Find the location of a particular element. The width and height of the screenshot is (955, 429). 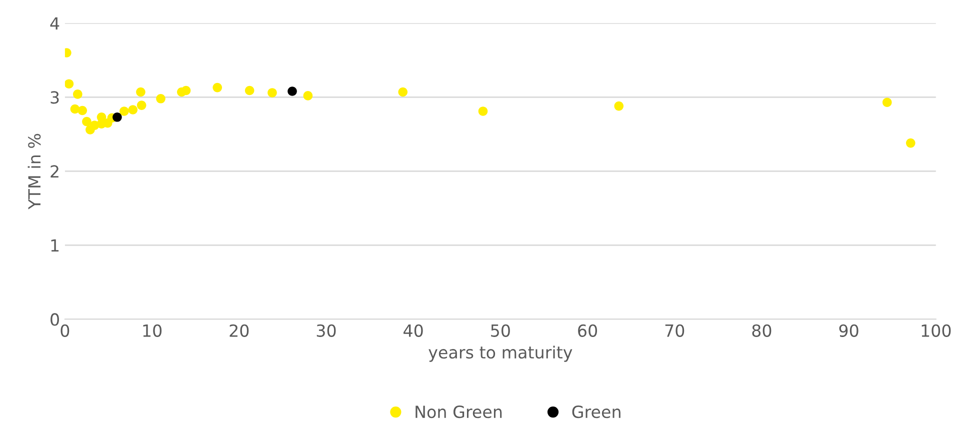

x-tick-label: 60 is located at coordinates (588, 330).